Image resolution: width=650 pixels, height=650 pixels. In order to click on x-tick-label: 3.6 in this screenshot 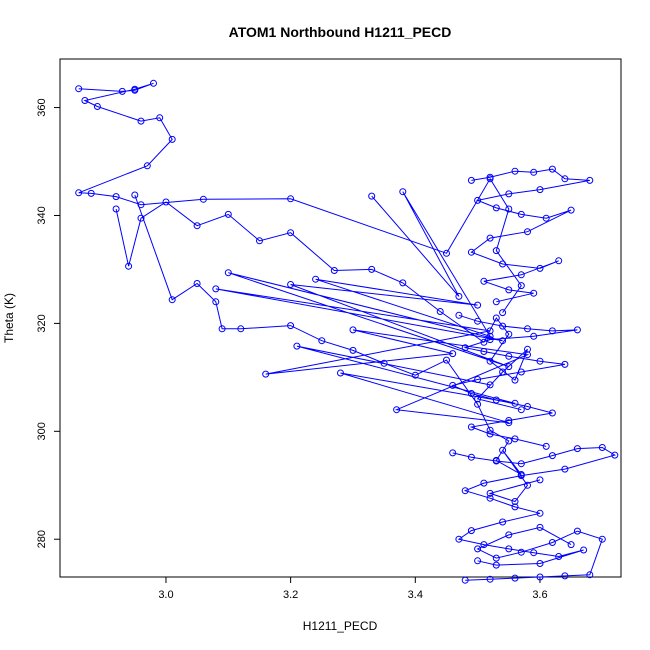, I will do `click(539, 595)`.